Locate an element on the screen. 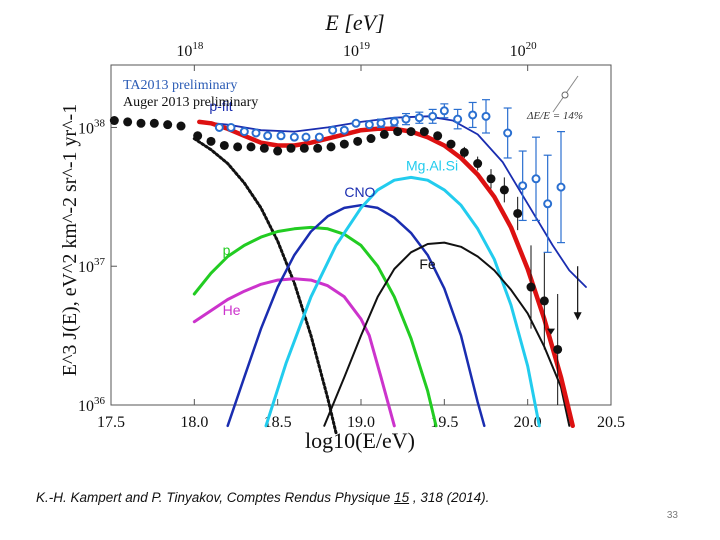 This screenshot has height=540, width=720. x-tick-label: 18.0 is located at coordinates (194, 422).